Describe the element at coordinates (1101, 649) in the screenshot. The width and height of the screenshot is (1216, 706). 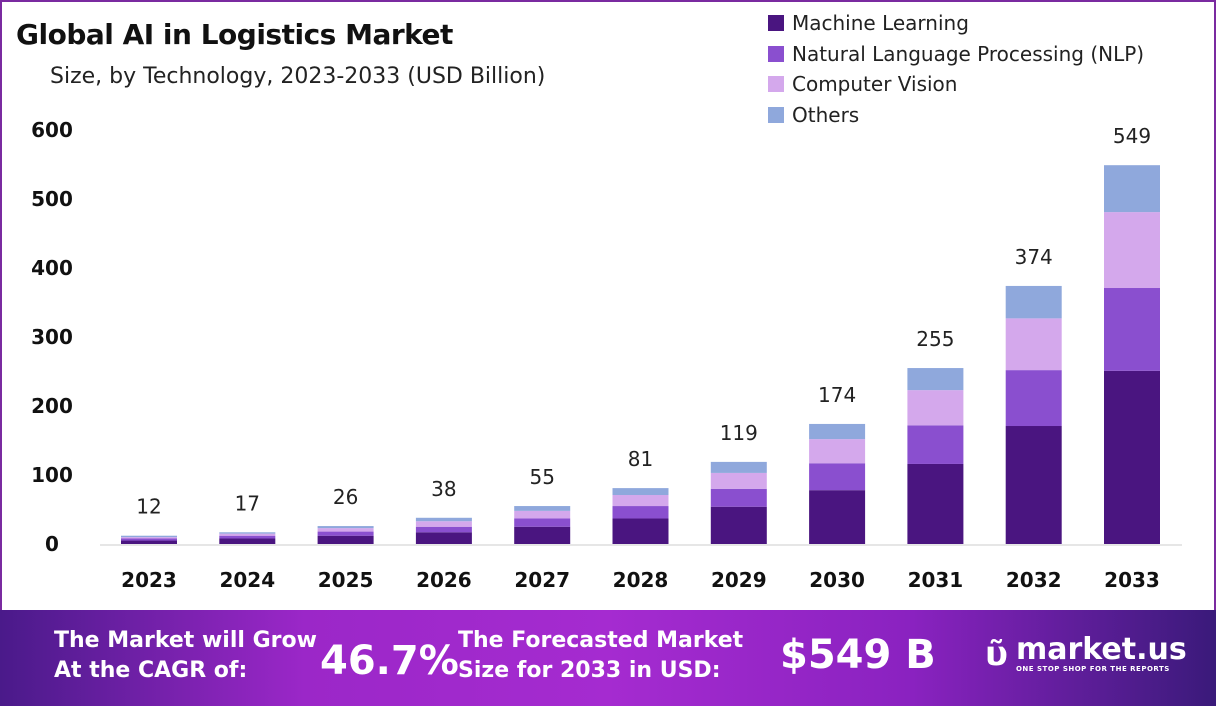
I see `logo-name: market.us` at that location.